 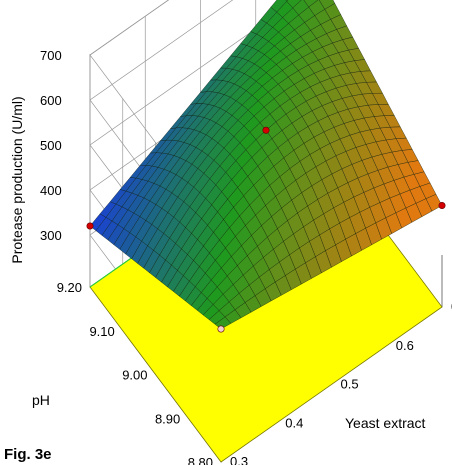 What do you see at coordinates (239, 459) in the screenshot?
I see `x-tick-label: 0.3` at bounding box center [239, 459].